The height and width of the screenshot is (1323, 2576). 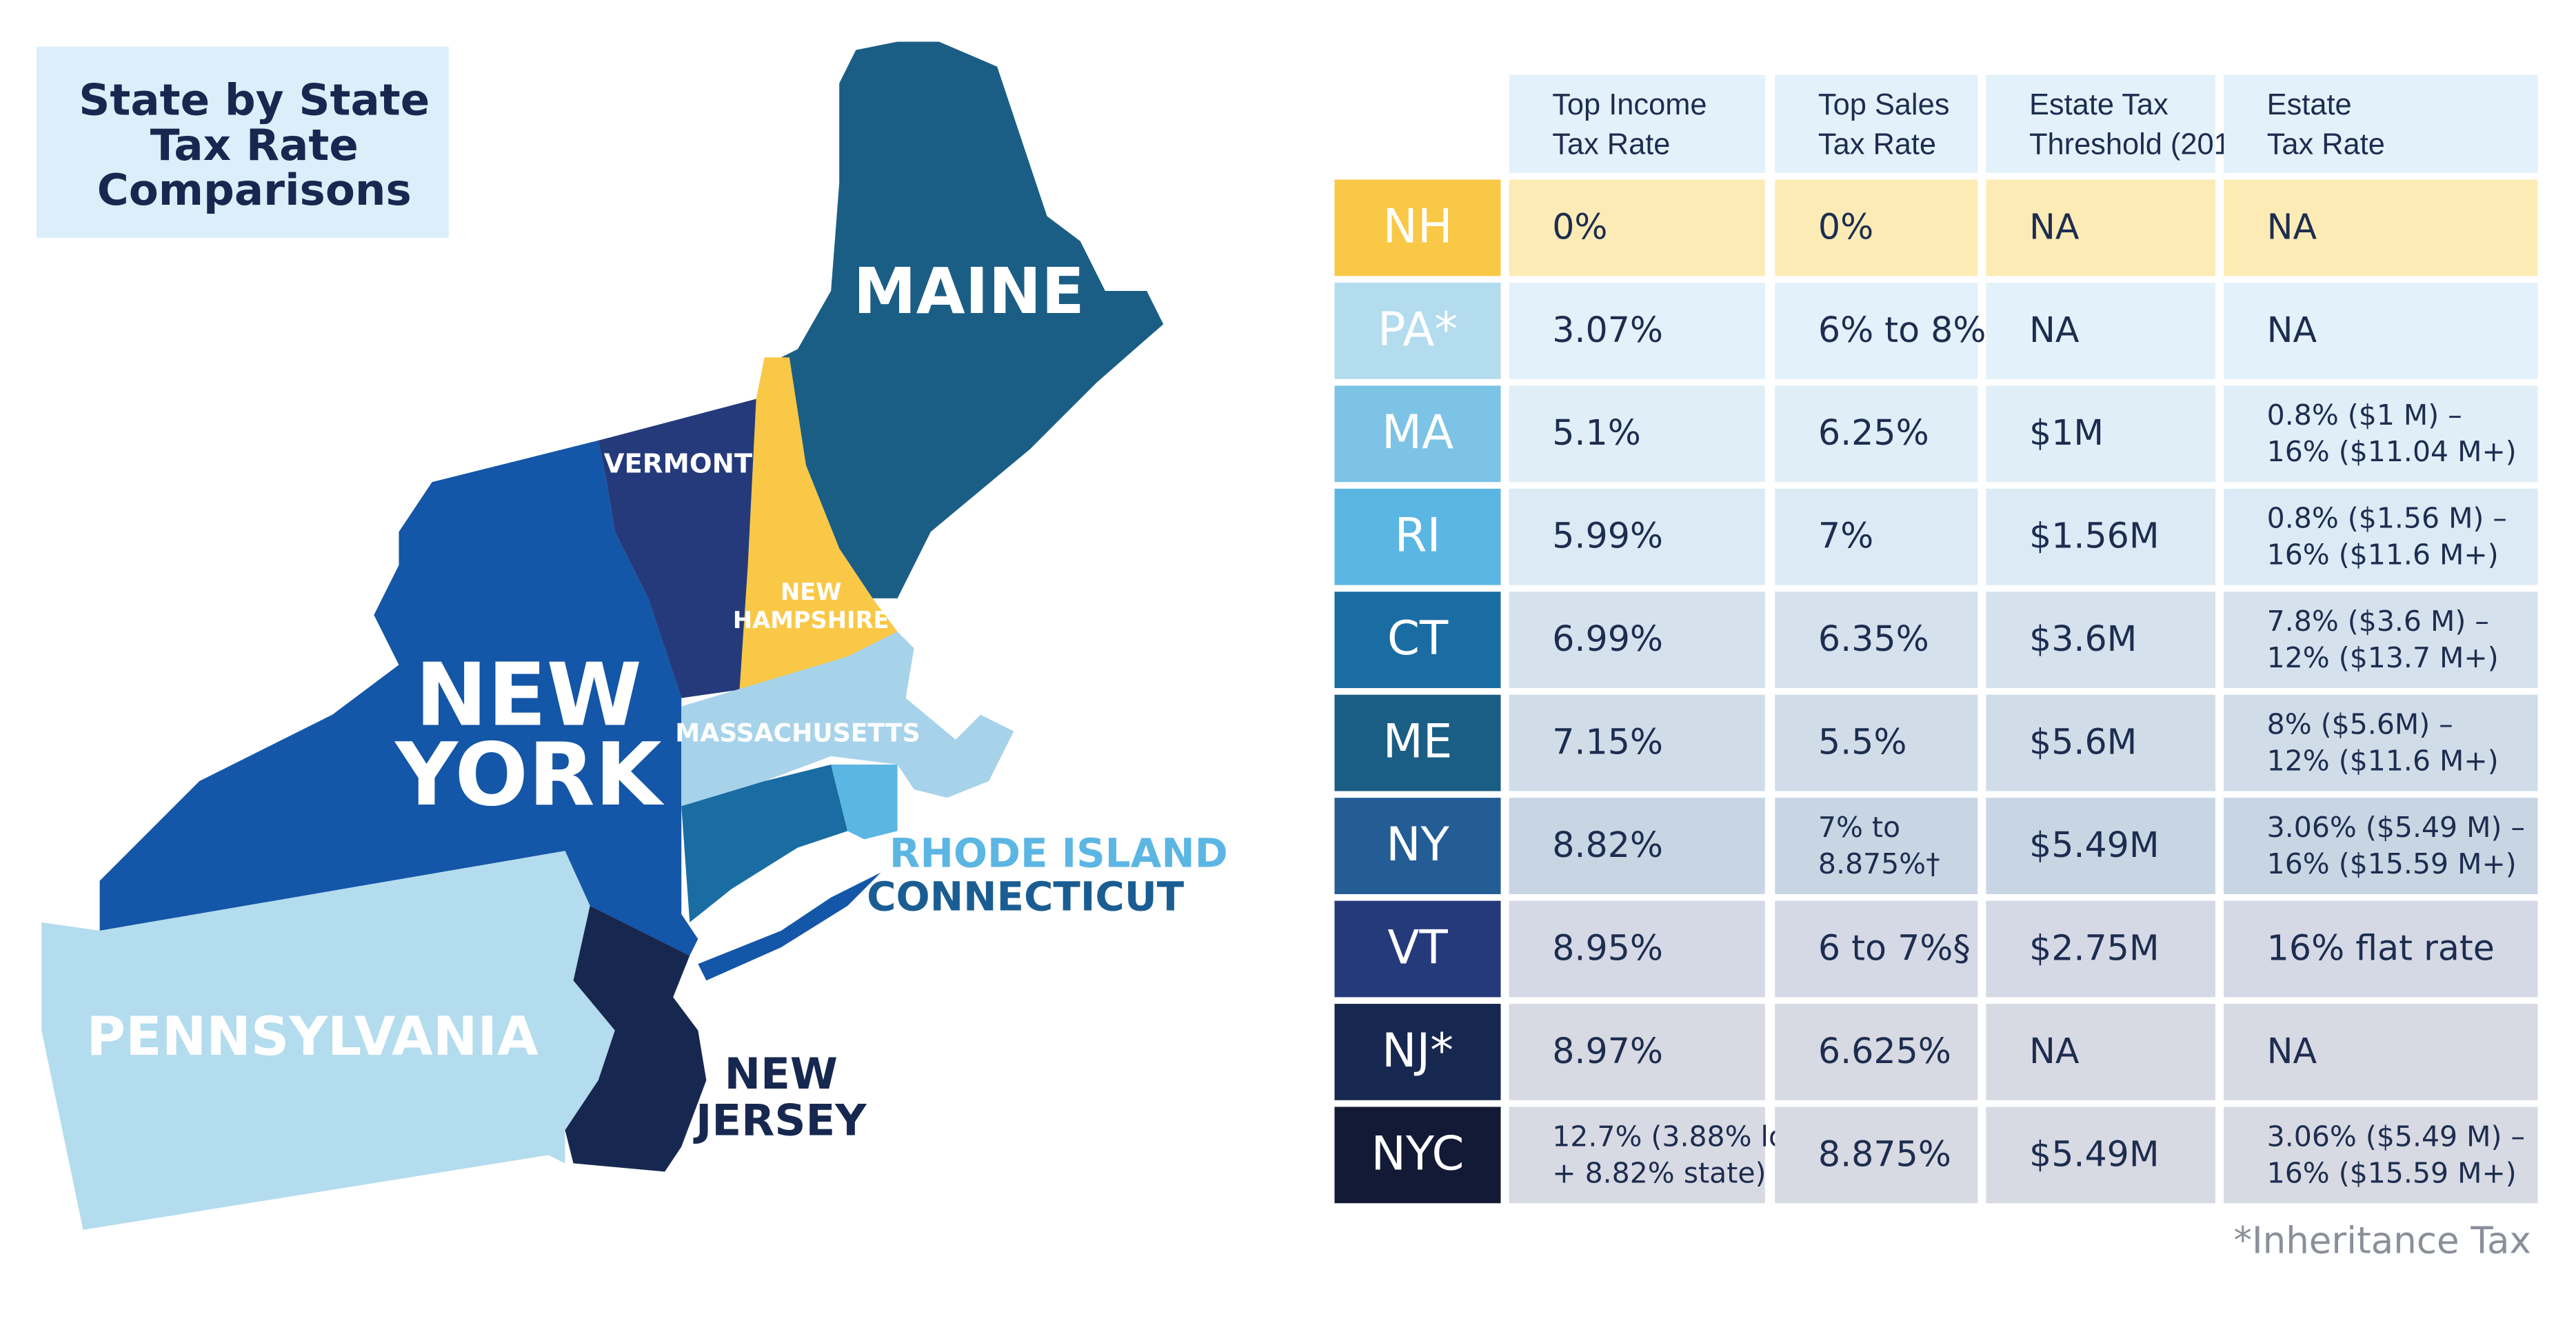 What do you see at coordinates (1607, 330) in the screenshot?
I see `cell-text: 3.07%` at bounding box center [1607, 330].